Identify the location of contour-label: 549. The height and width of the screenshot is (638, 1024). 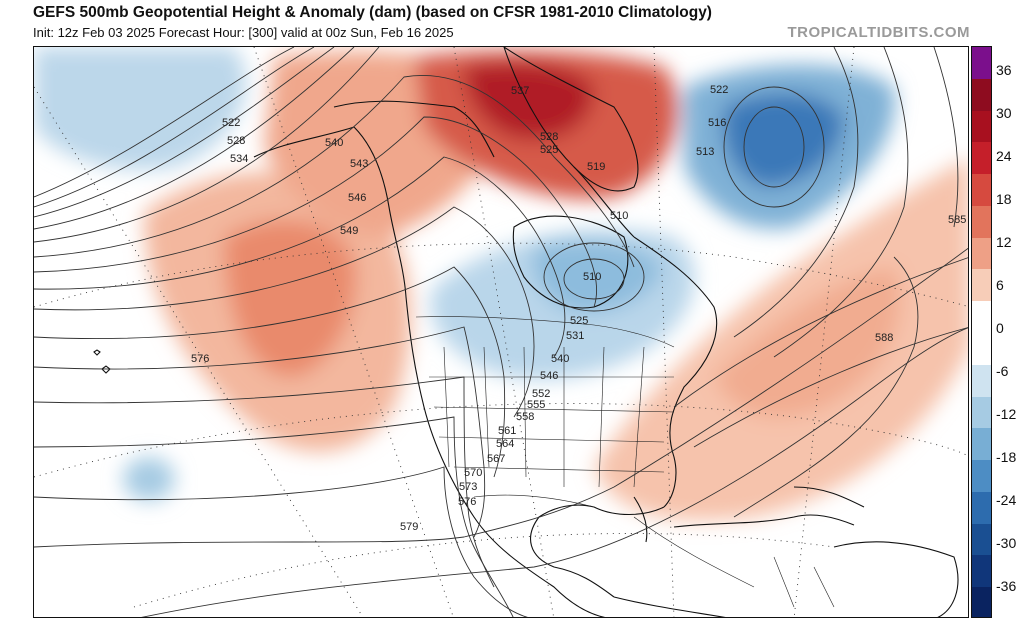
(349, 231).